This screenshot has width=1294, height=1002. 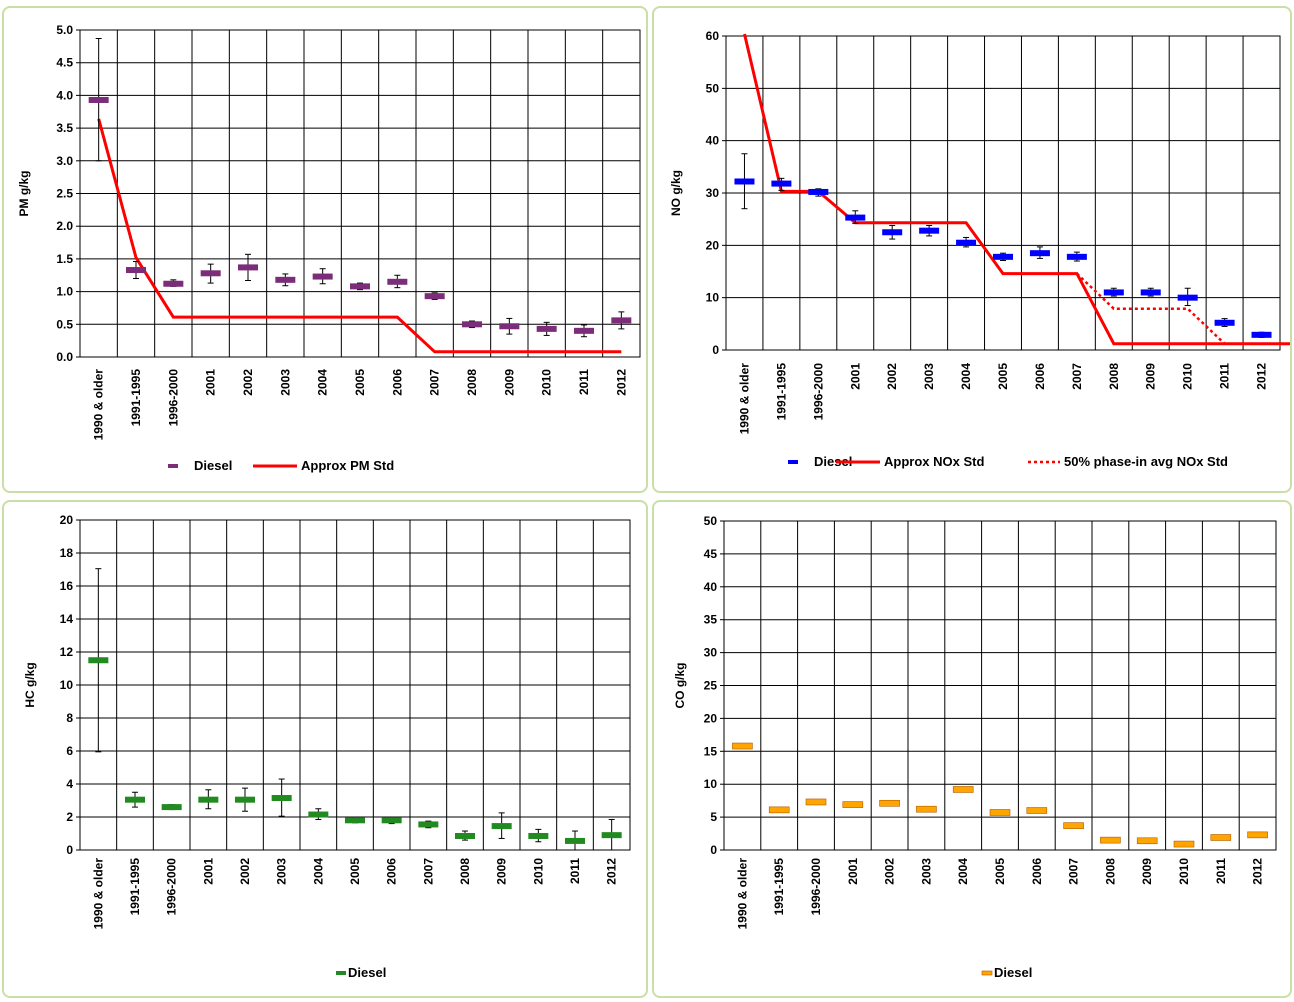 What do you see at coordinates (711, 751) in the screenshot?
I see `y-tick-label: 15` at bounding box center [711, 751].